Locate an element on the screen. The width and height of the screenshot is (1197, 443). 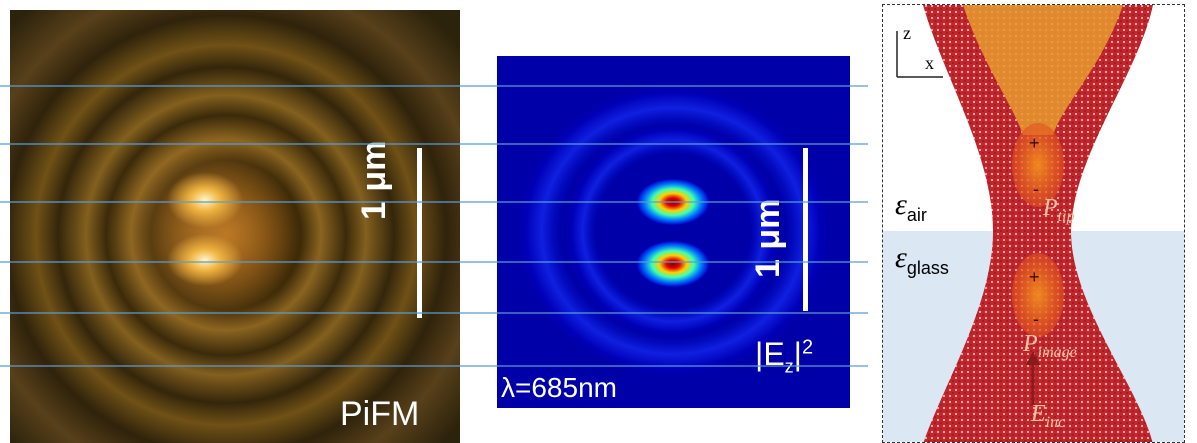
p-image-label: Pimage is located at coordinates (1050, 346).